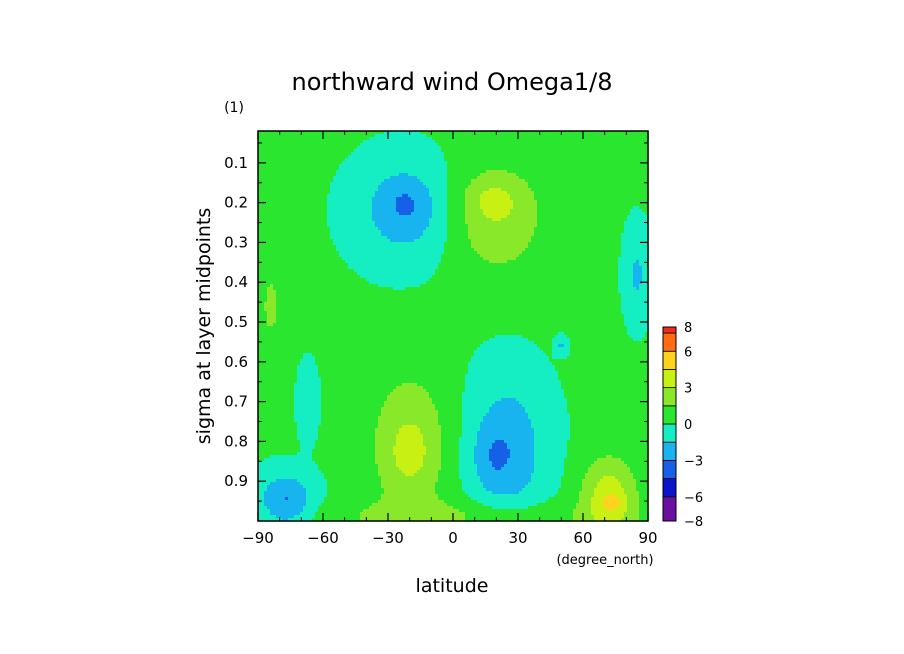 This screenshot has height=654, width=904. I want to click on colorbar-frame, so click(669, 424).